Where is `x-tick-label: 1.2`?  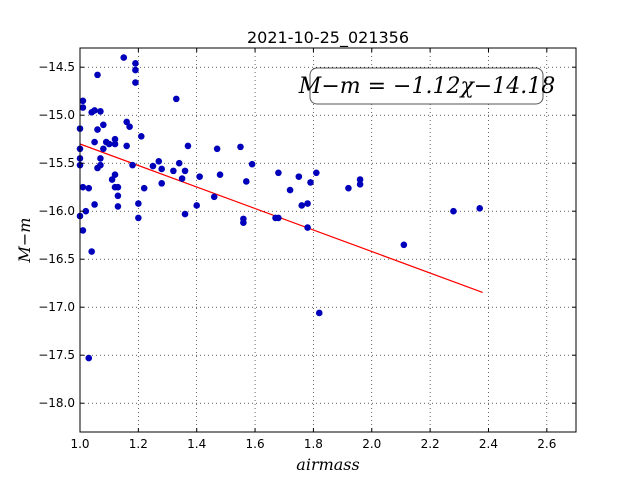 x-tick-label: 1.2 is located at coordinates (138, 444).